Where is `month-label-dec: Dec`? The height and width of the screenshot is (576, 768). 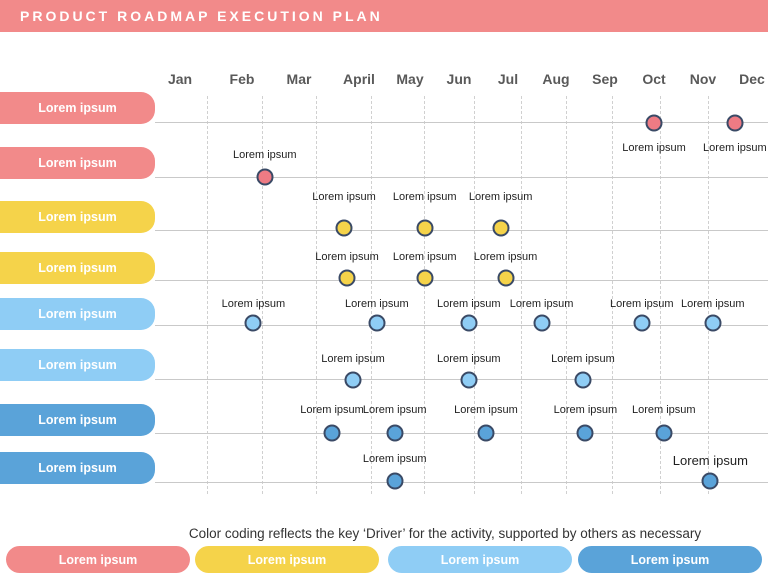 month-label-dec: Dec is located at coordinates (752, 79).